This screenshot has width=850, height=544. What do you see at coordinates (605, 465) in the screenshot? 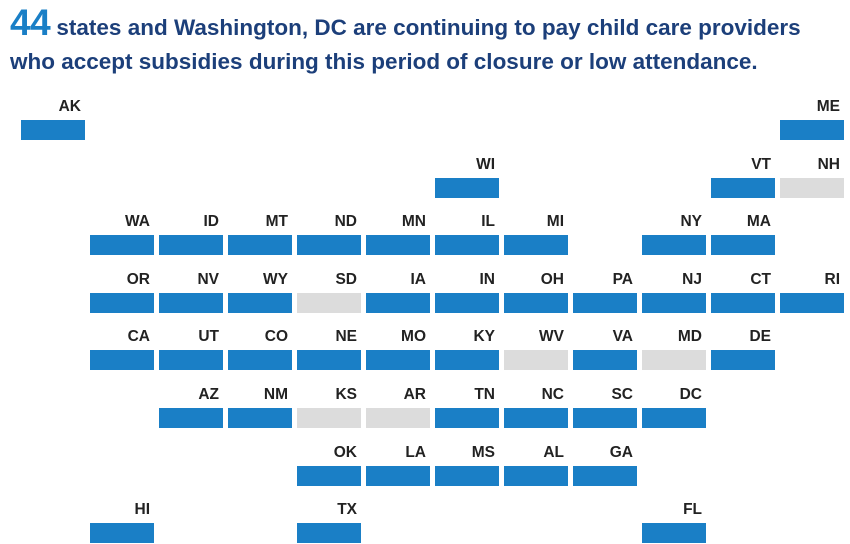
I see `state-tile-ga: GA` at bounding box center [605, 465].